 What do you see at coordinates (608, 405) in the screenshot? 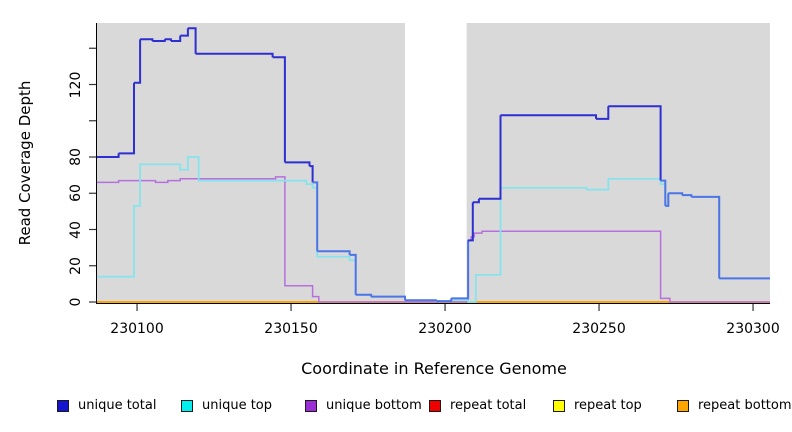
I see `legend-label: repeat top` at bounding box center [608, 405].